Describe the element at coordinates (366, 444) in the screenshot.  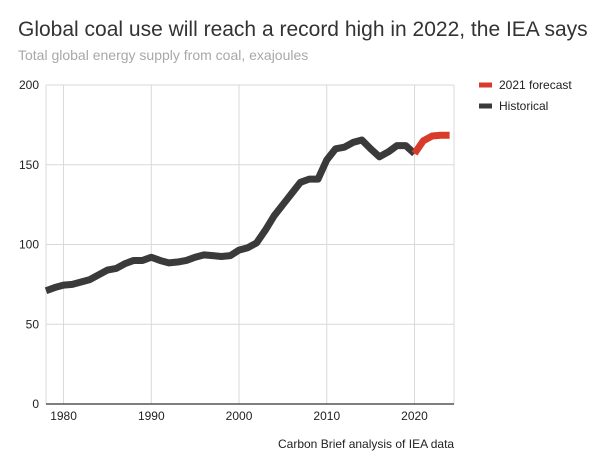
I see `source-note: Carbon Brief analysis of IEA data` at that location.